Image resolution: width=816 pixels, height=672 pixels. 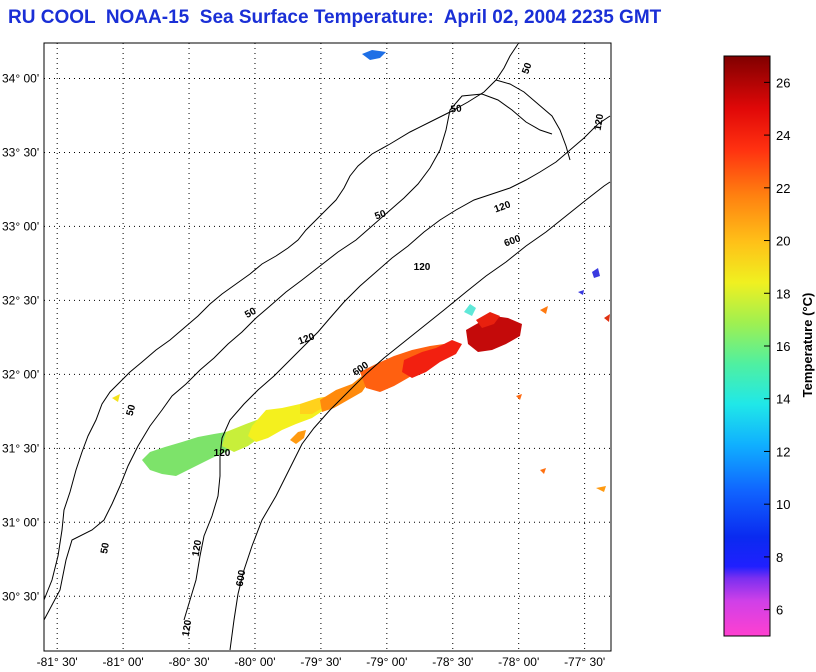 What do you see at coordinates (747, 346) in the screenshot?
I see `colorbar` at bounding box center [747, 346].